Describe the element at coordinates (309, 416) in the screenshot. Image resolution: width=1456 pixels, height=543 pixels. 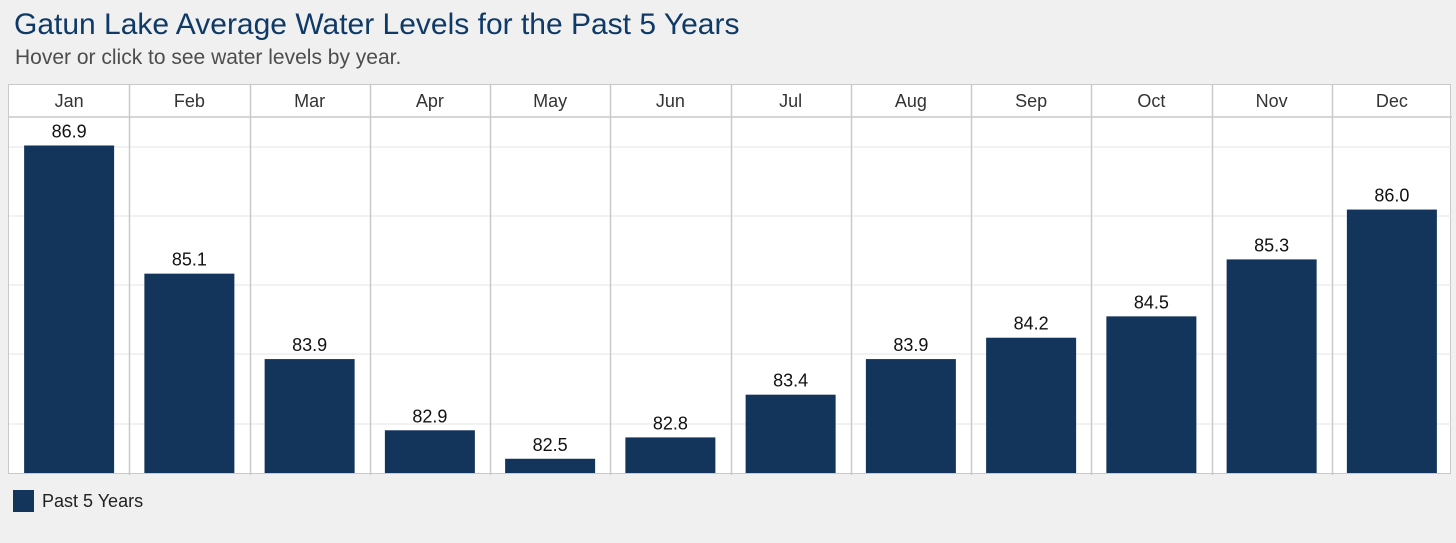
I see `bar-mar` at that location.